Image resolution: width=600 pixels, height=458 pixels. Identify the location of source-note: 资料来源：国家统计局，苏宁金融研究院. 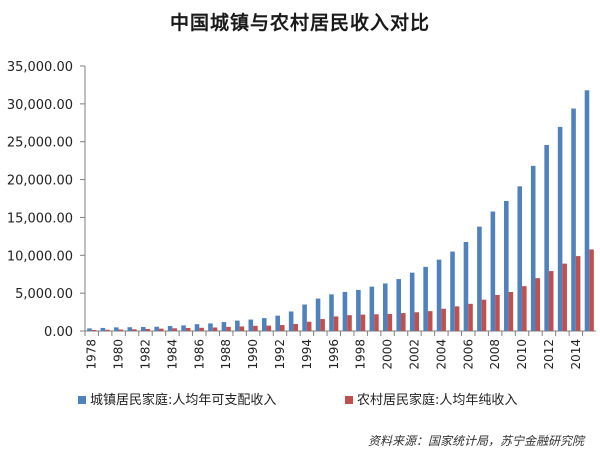
(475, 441).